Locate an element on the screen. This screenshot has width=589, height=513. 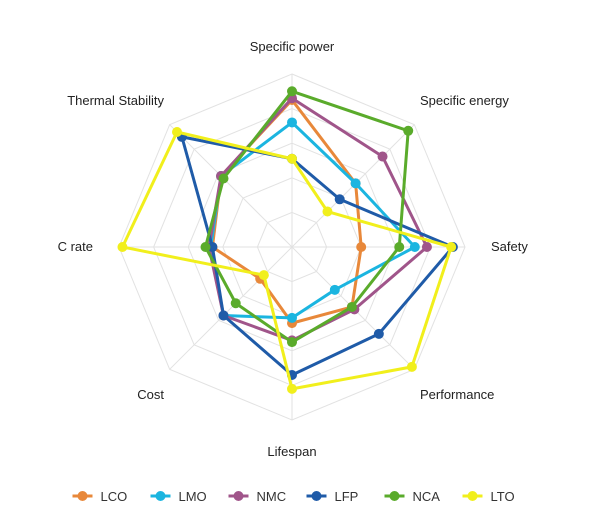
legend-label-lfp: LFP is located at coordinates (347, 496).